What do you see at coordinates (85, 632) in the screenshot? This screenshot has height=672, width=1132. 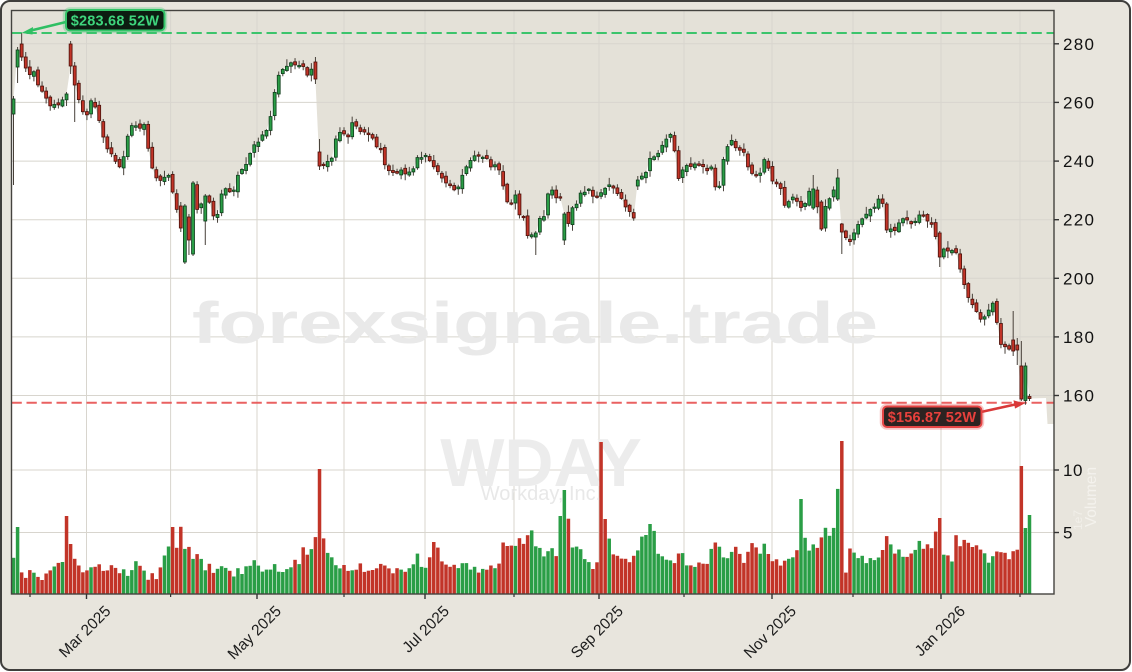 I see `svg-text: Mar 2025` at bounding box center [85, 632].